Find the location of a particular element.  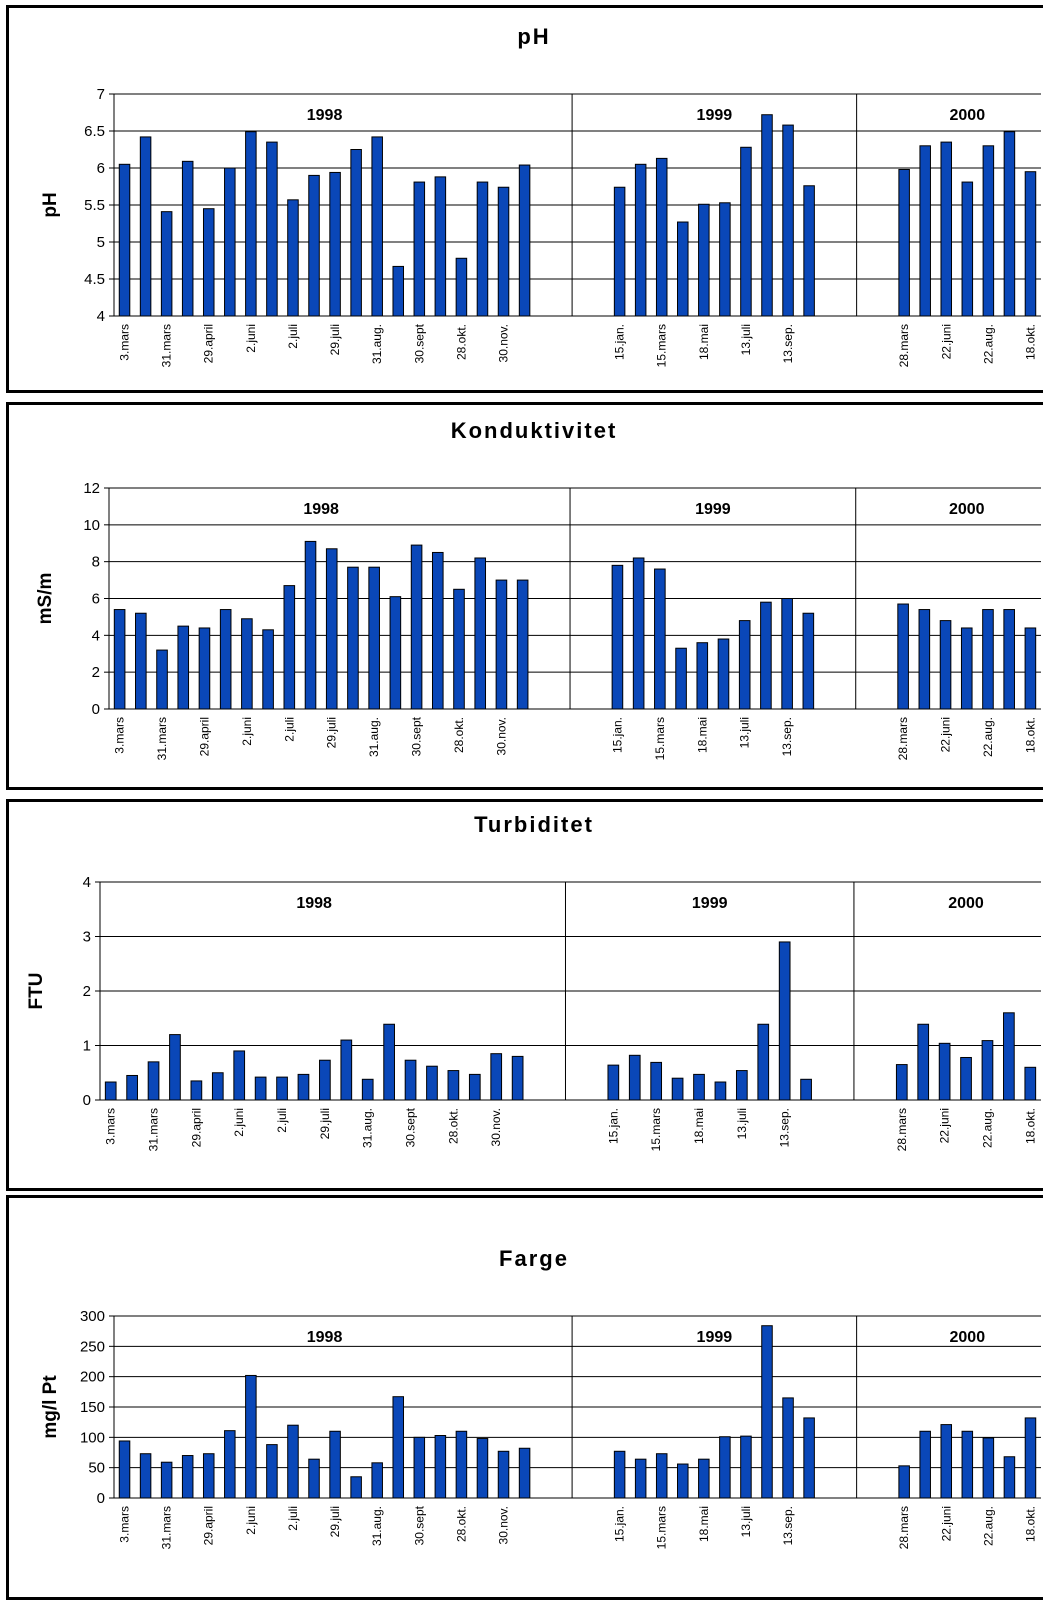

x-tick-label: 13.sep. is located at coordinates (785, 1127).